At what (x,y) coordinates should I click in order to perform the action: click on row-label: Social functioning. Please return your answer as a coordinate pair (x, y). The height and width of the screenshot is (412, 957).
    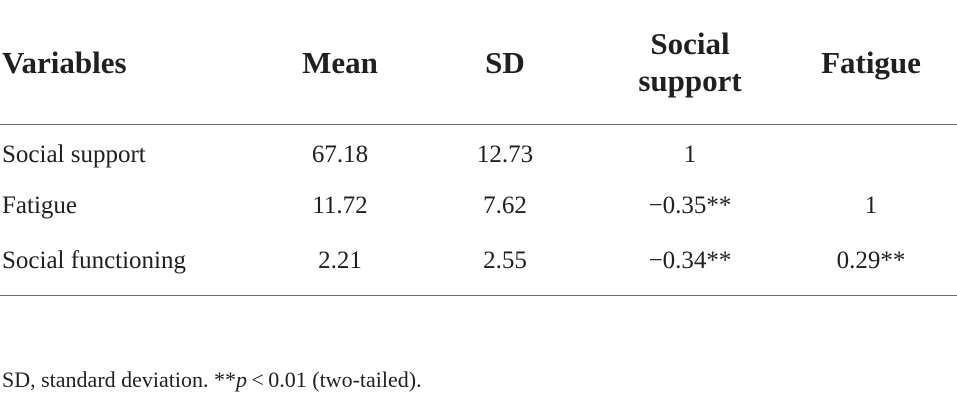
    Looking at the image, I should click on (132, 263).